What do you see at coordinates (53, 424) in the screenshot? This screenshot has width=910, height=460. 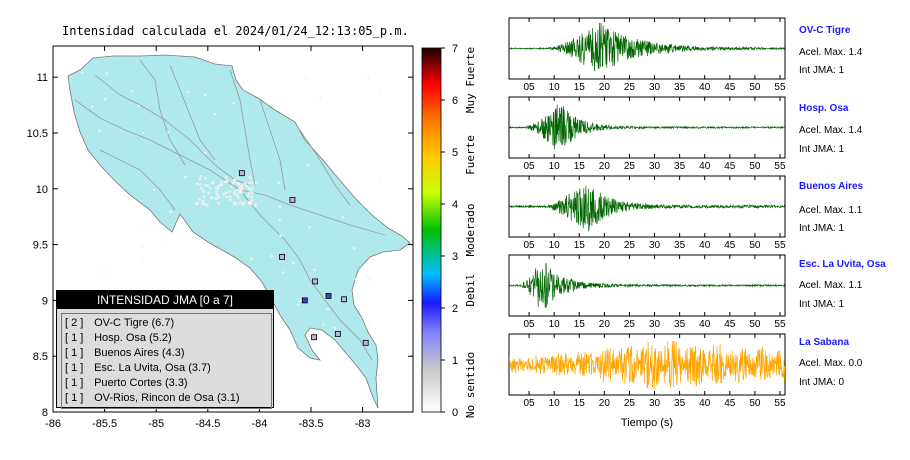 I see `map-x-tick-label: -86` at bounding box center [53, 424].